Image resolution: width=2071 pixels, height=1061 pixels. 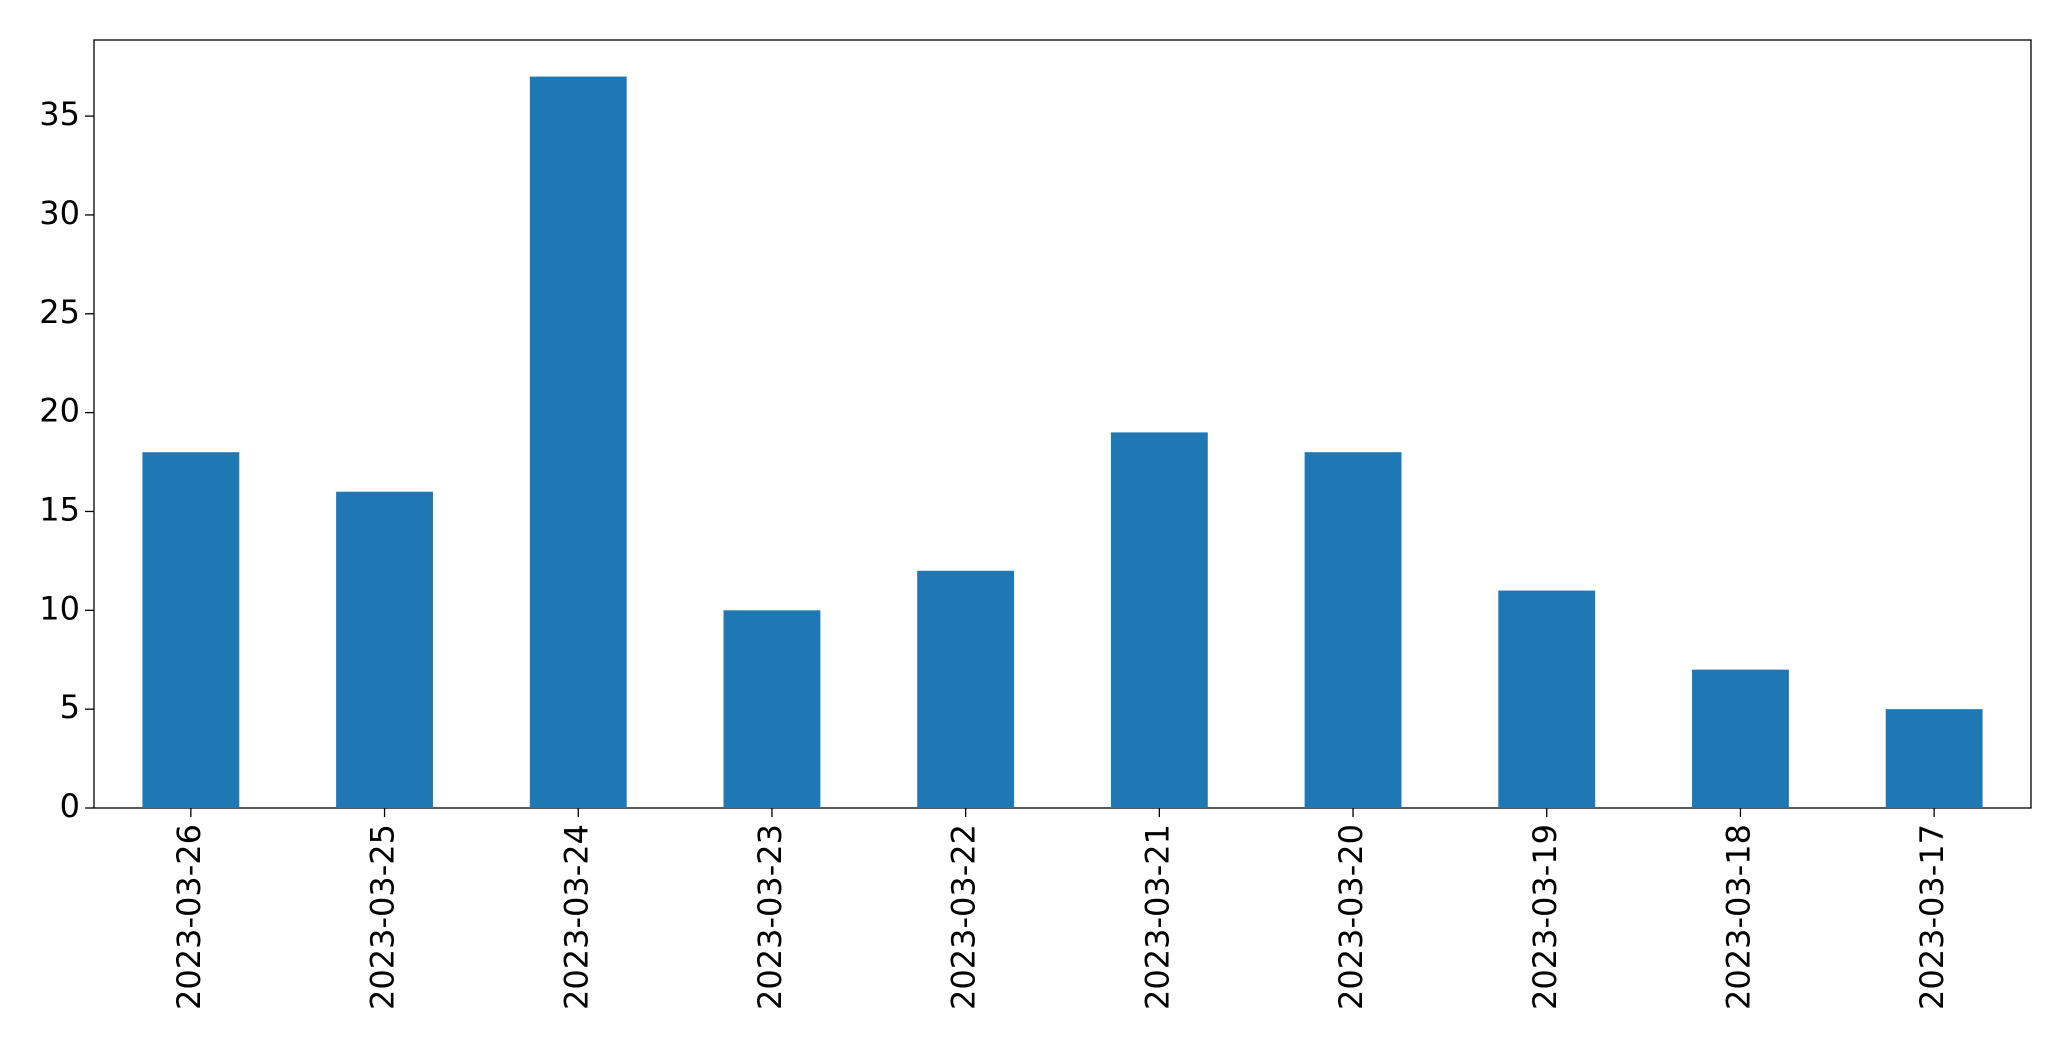 I want to click on y-tick-label: 35, so click(x=59, y=114).